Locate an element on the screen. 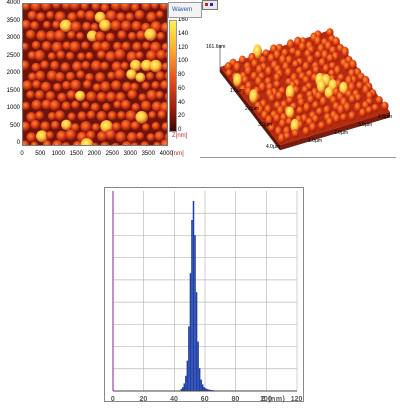 The width and height of the screenshot is (400, 414). colorbar-tick: 120 is located at coordinates (183, 47).